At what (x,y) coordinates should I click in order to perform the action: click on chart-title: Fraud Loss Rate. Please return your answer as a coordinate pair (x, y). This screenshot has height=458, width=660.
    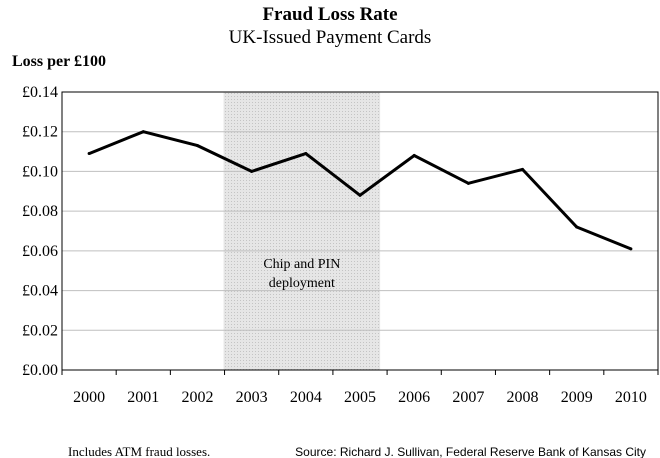
    Looking at the image, I should click on (329, 14).